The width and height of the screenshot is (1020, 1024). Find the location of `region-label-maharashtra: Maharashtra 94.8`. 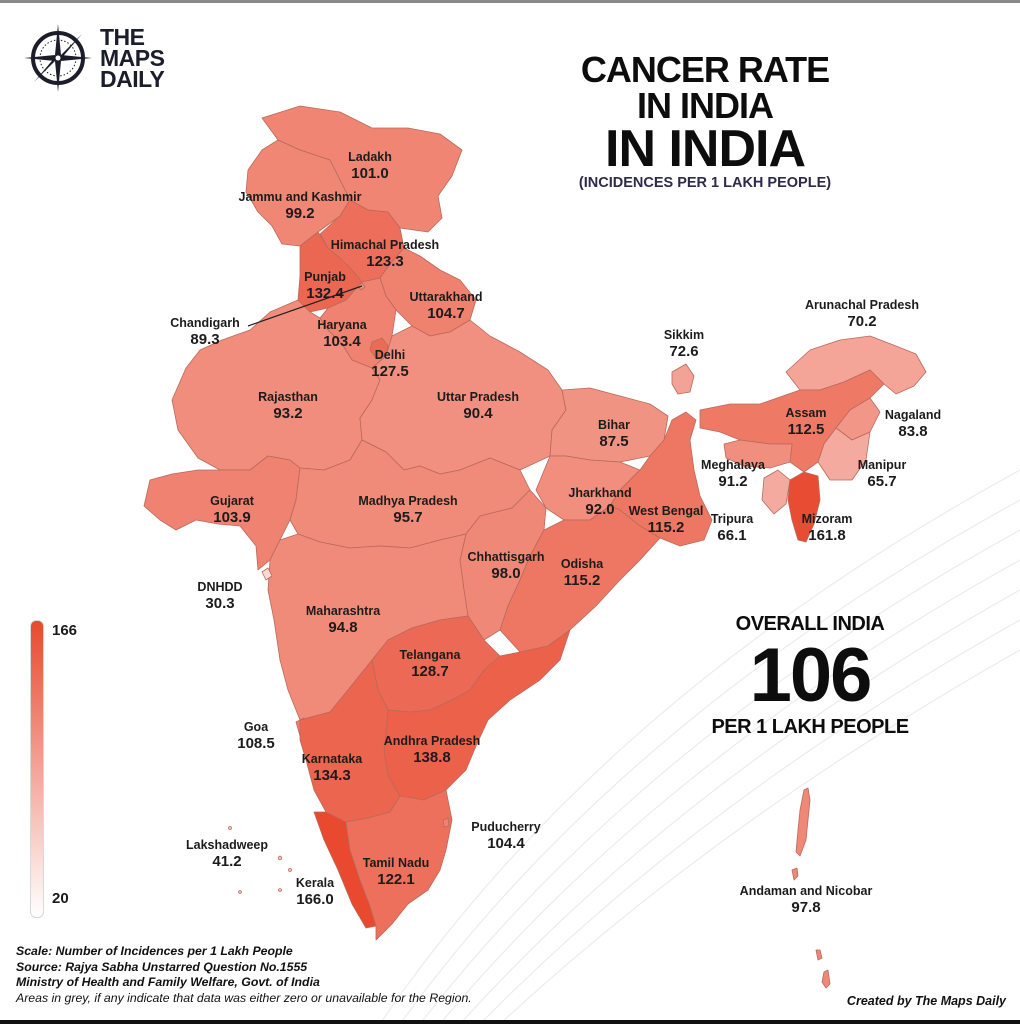

region-label-maharashtra: Maharashtra 94.8 is located at coordinates (343, 620).